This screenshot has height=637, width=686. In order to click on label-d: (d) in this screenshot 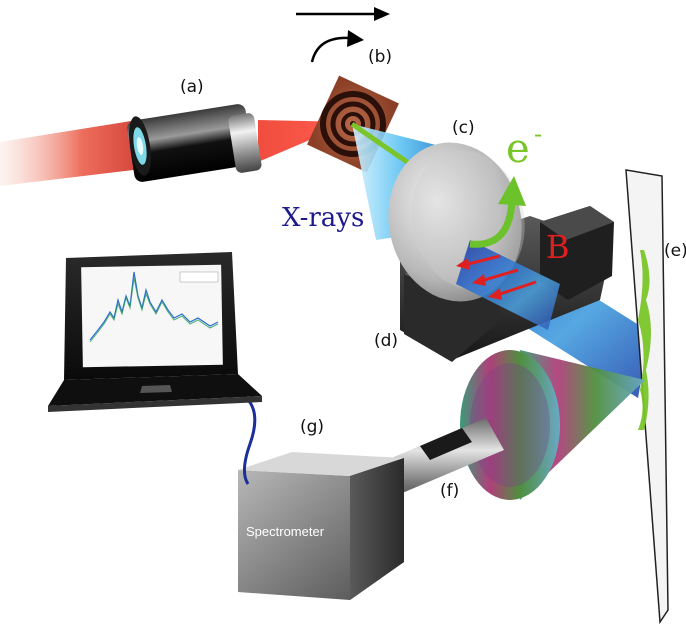, I will do `click(386, 341)`.